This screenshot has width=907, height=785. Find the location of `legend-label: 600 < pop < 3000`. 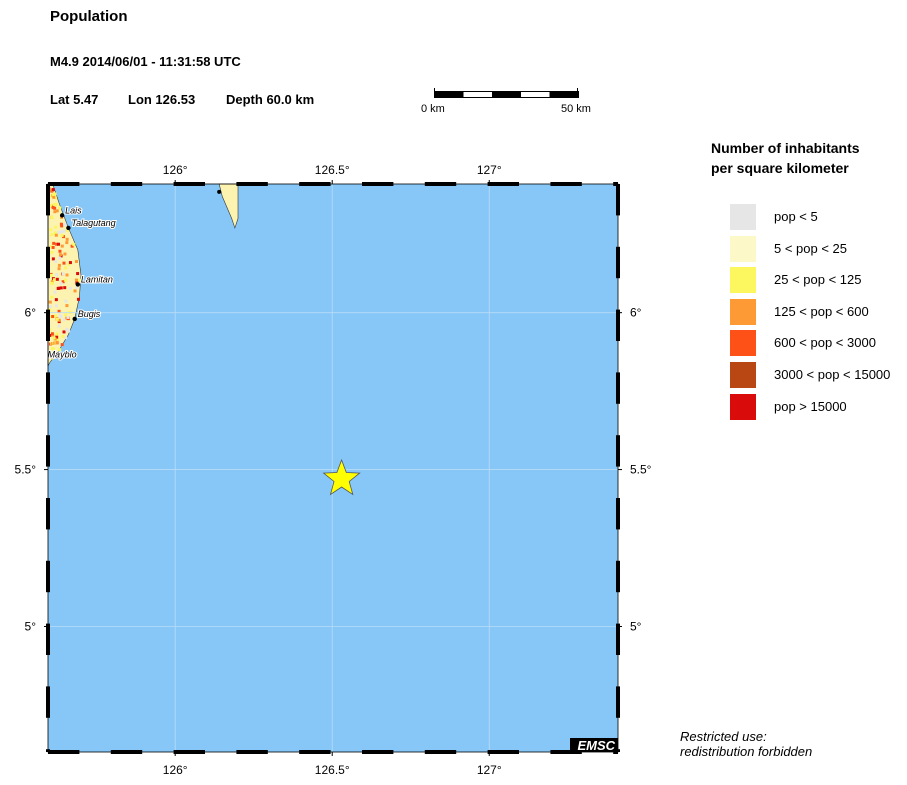

legend-label: 600 < pop < 3000 is located at coordinates (825, 343).